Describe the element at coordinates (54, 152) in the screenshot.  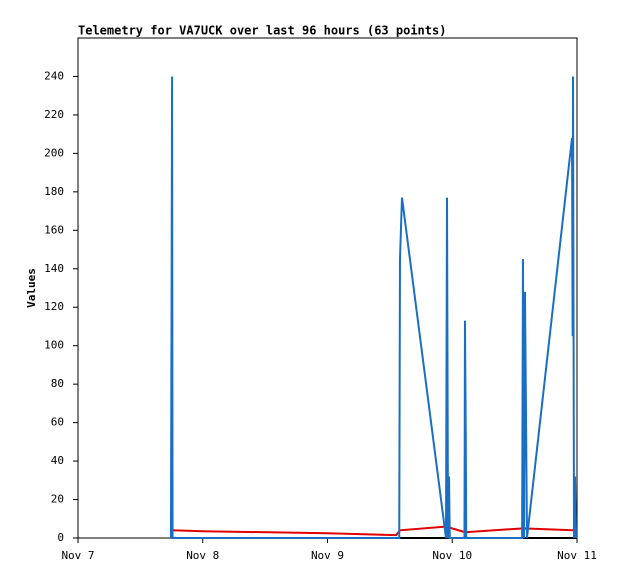
I see `y-tick-label: 200` at that location.